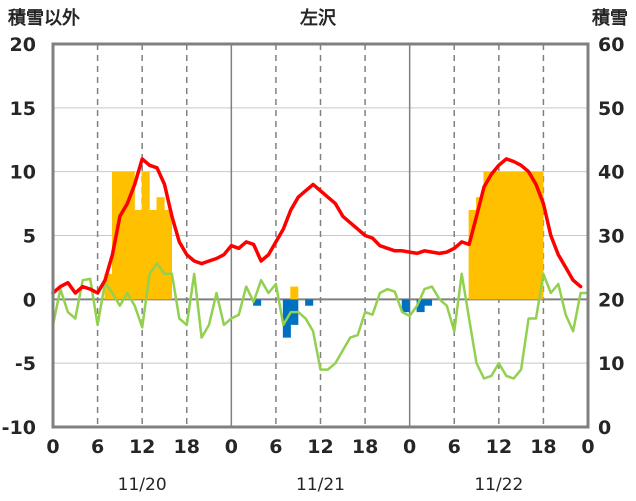  What do you see at coordinates (611, 109) in the screenshot?
I see `right-tick-label: 50` at bounding box center [611, 109].